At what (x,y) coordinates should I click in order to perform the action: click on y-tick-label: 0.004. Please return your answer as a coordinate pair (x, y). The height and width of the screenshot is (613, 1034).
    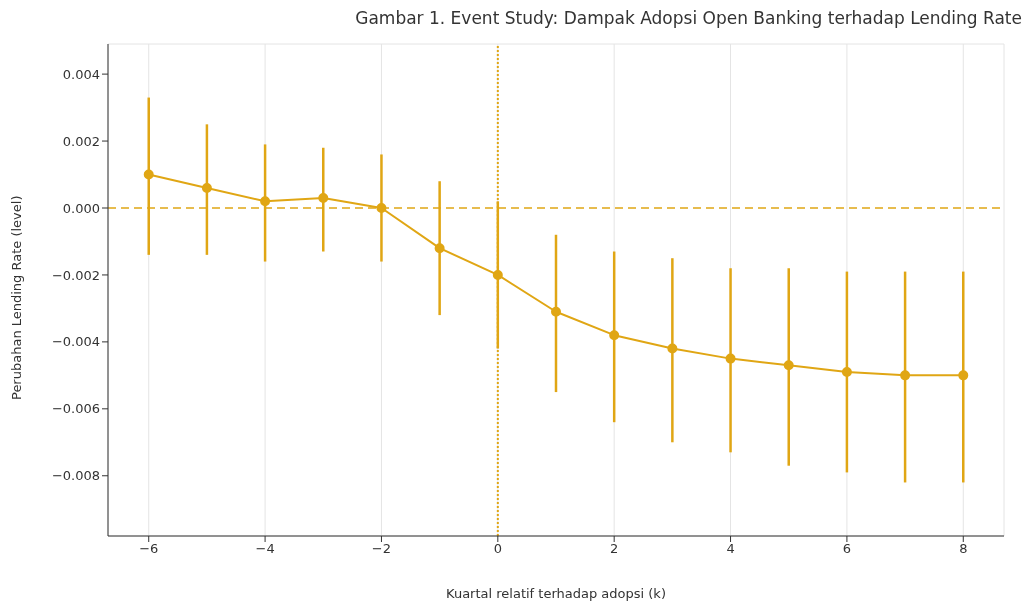
    Looking at the image, I should click on (81, 74).